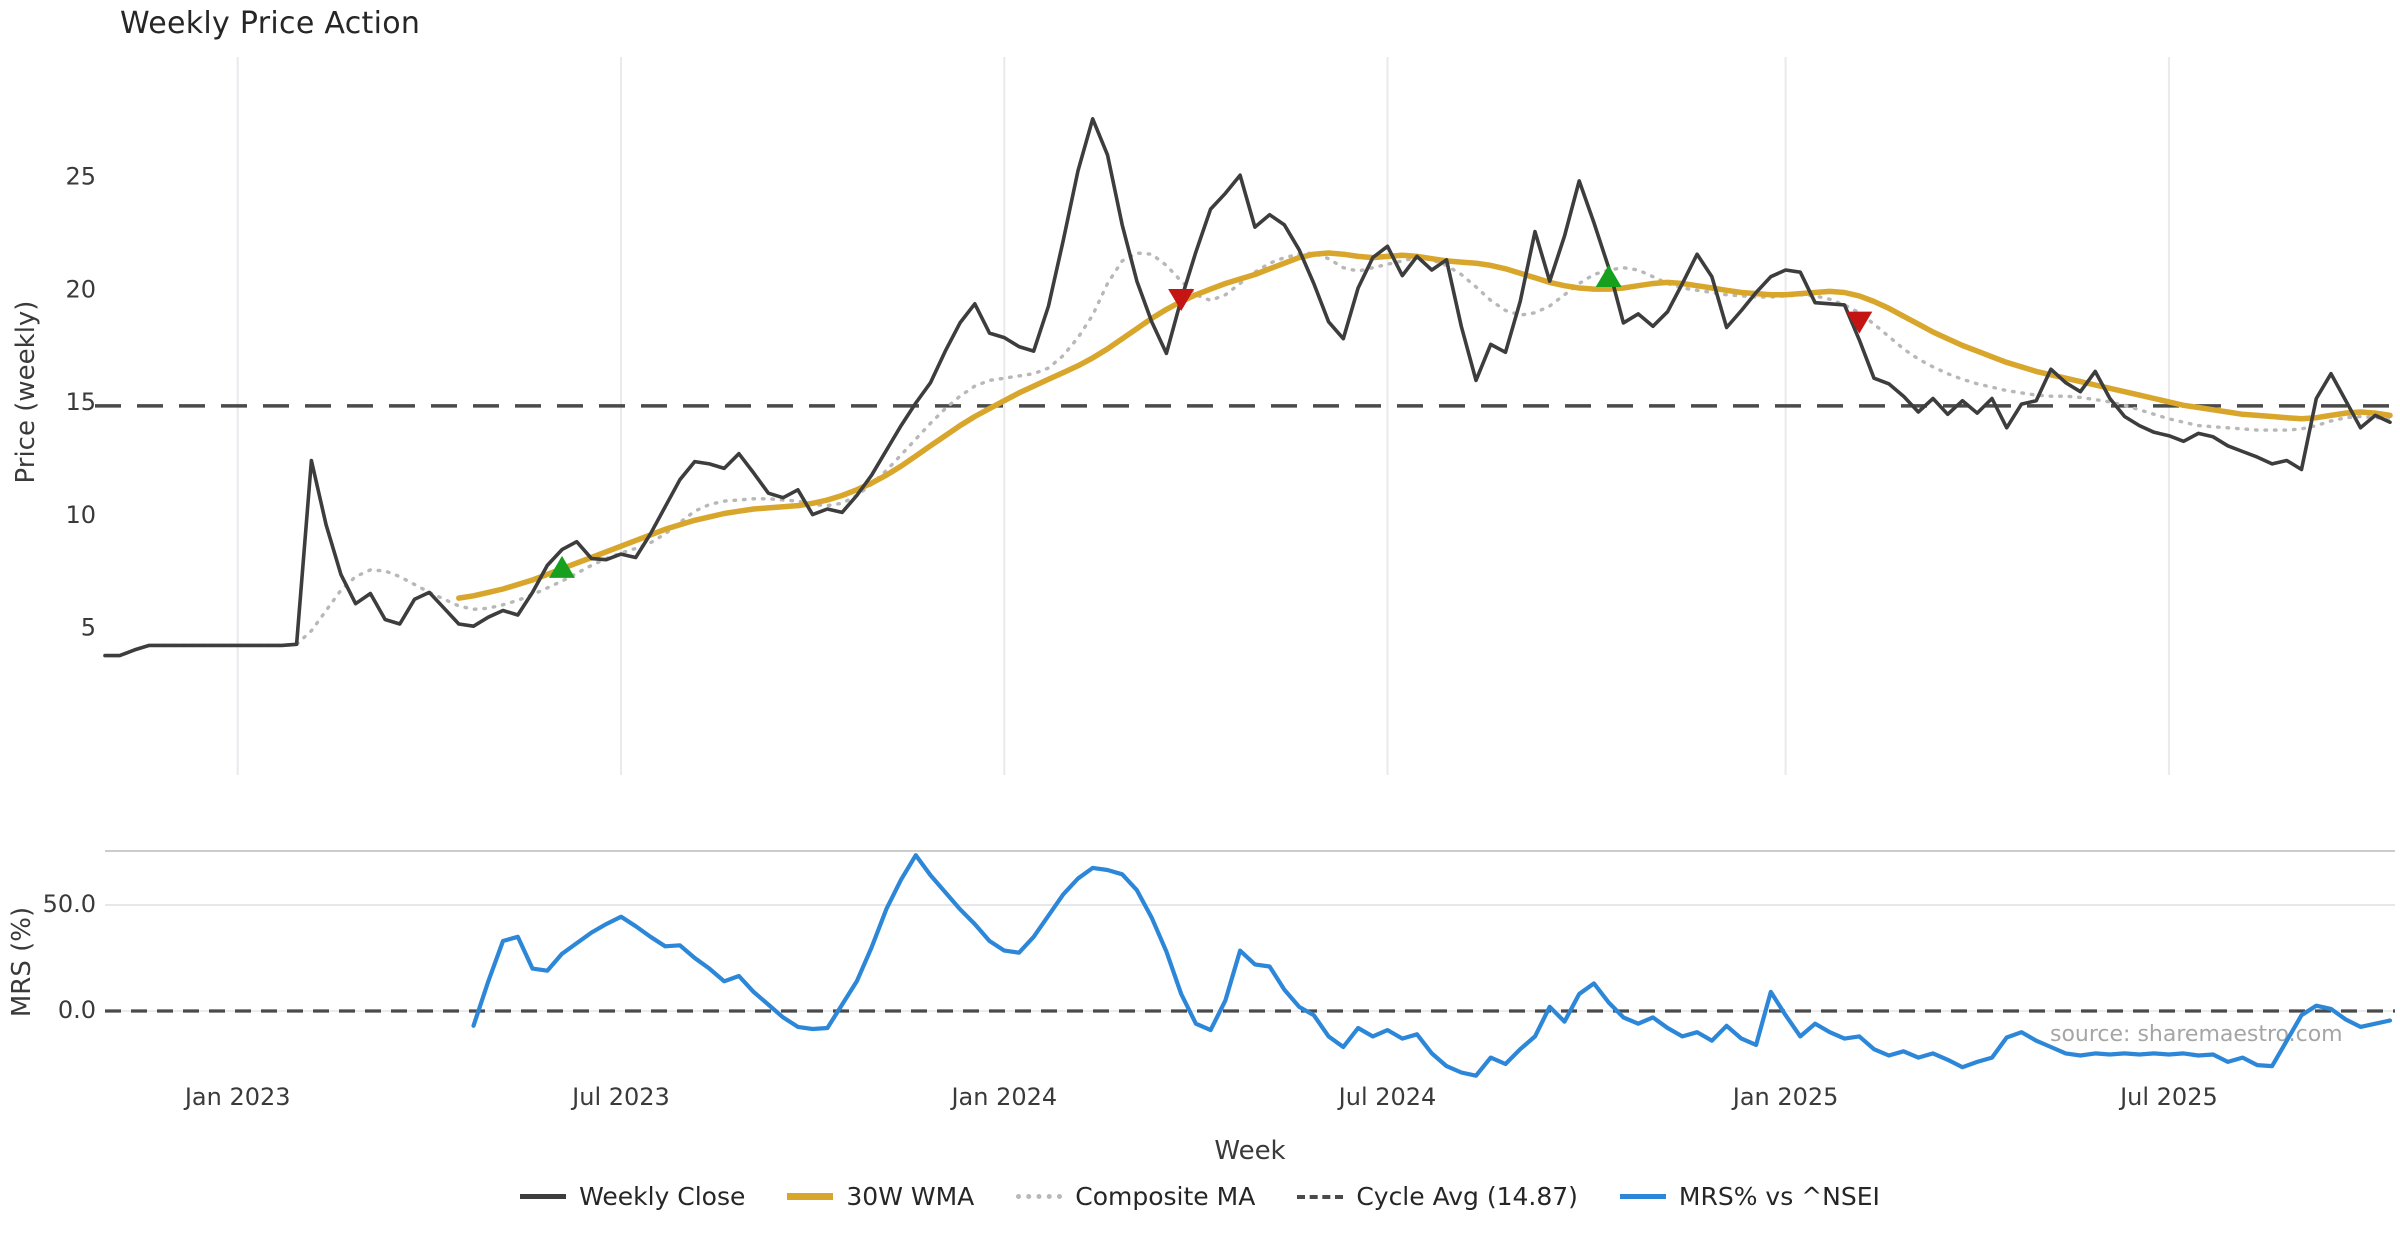 This screenshot has width=2400, height=1260. I want to click on legend-label: 30W WMA, so click(910, 1196).